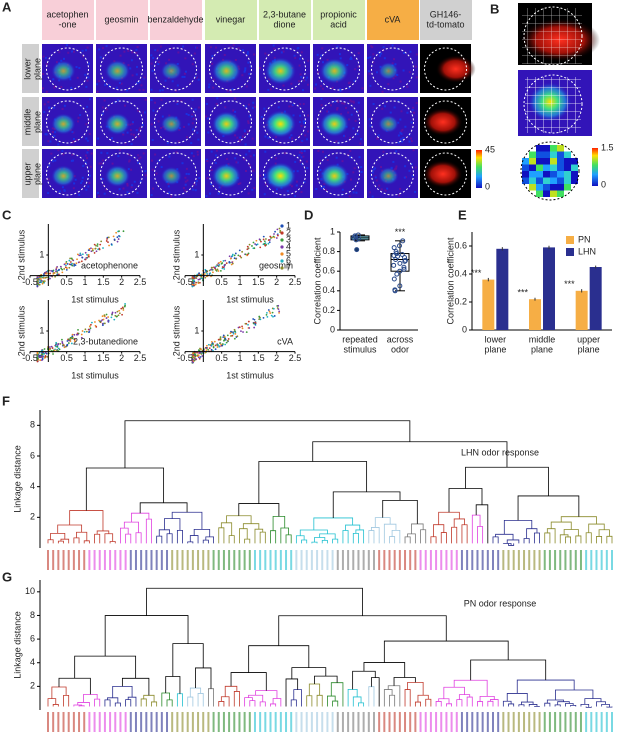  Describe the element at coordinates (360, 349) in the screenshot. I see `x-tick-label: stimulus` at that location.